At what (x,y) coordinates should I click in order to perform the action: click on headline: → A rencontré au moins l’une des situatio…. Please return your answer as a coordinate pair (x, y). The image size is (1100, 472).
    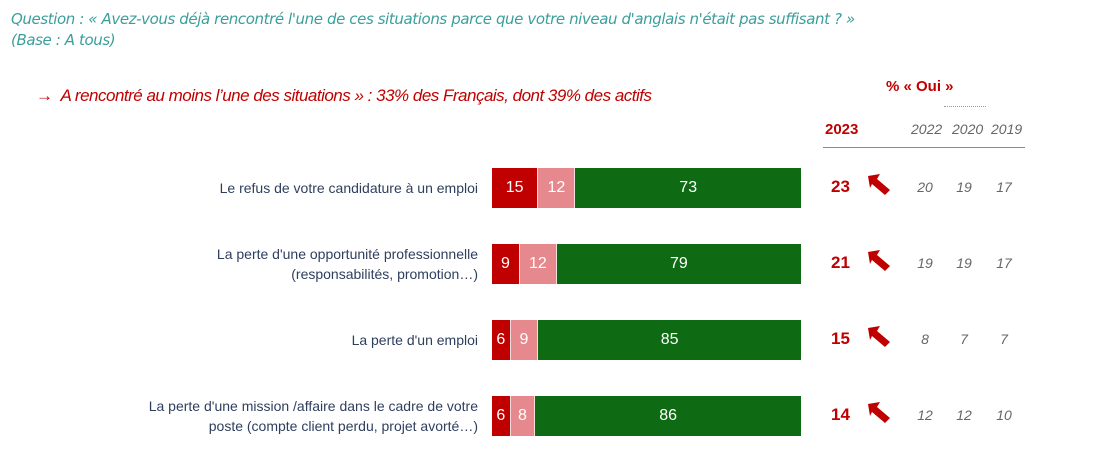
    Looking at the image, I should click on (344, 96).